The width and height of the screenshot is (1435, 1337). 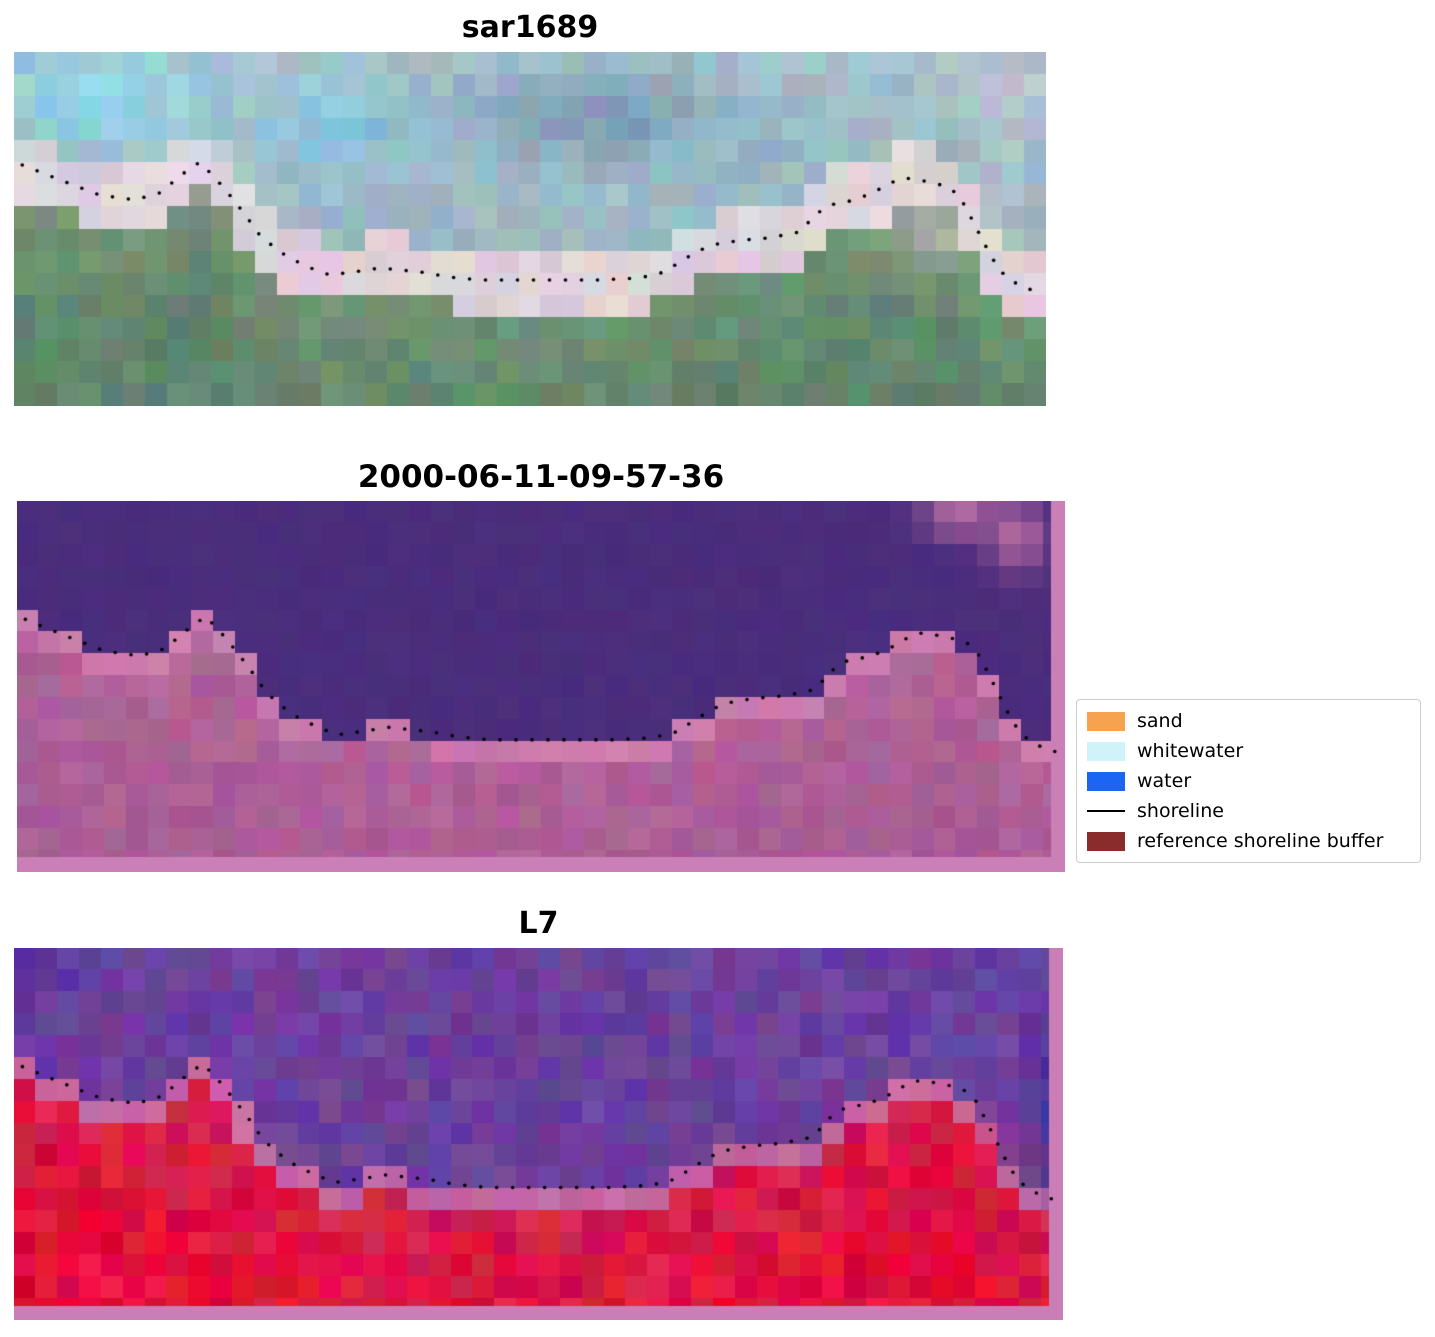 I want to click on legend-item: shoreline, so click(x=1248, y=811).